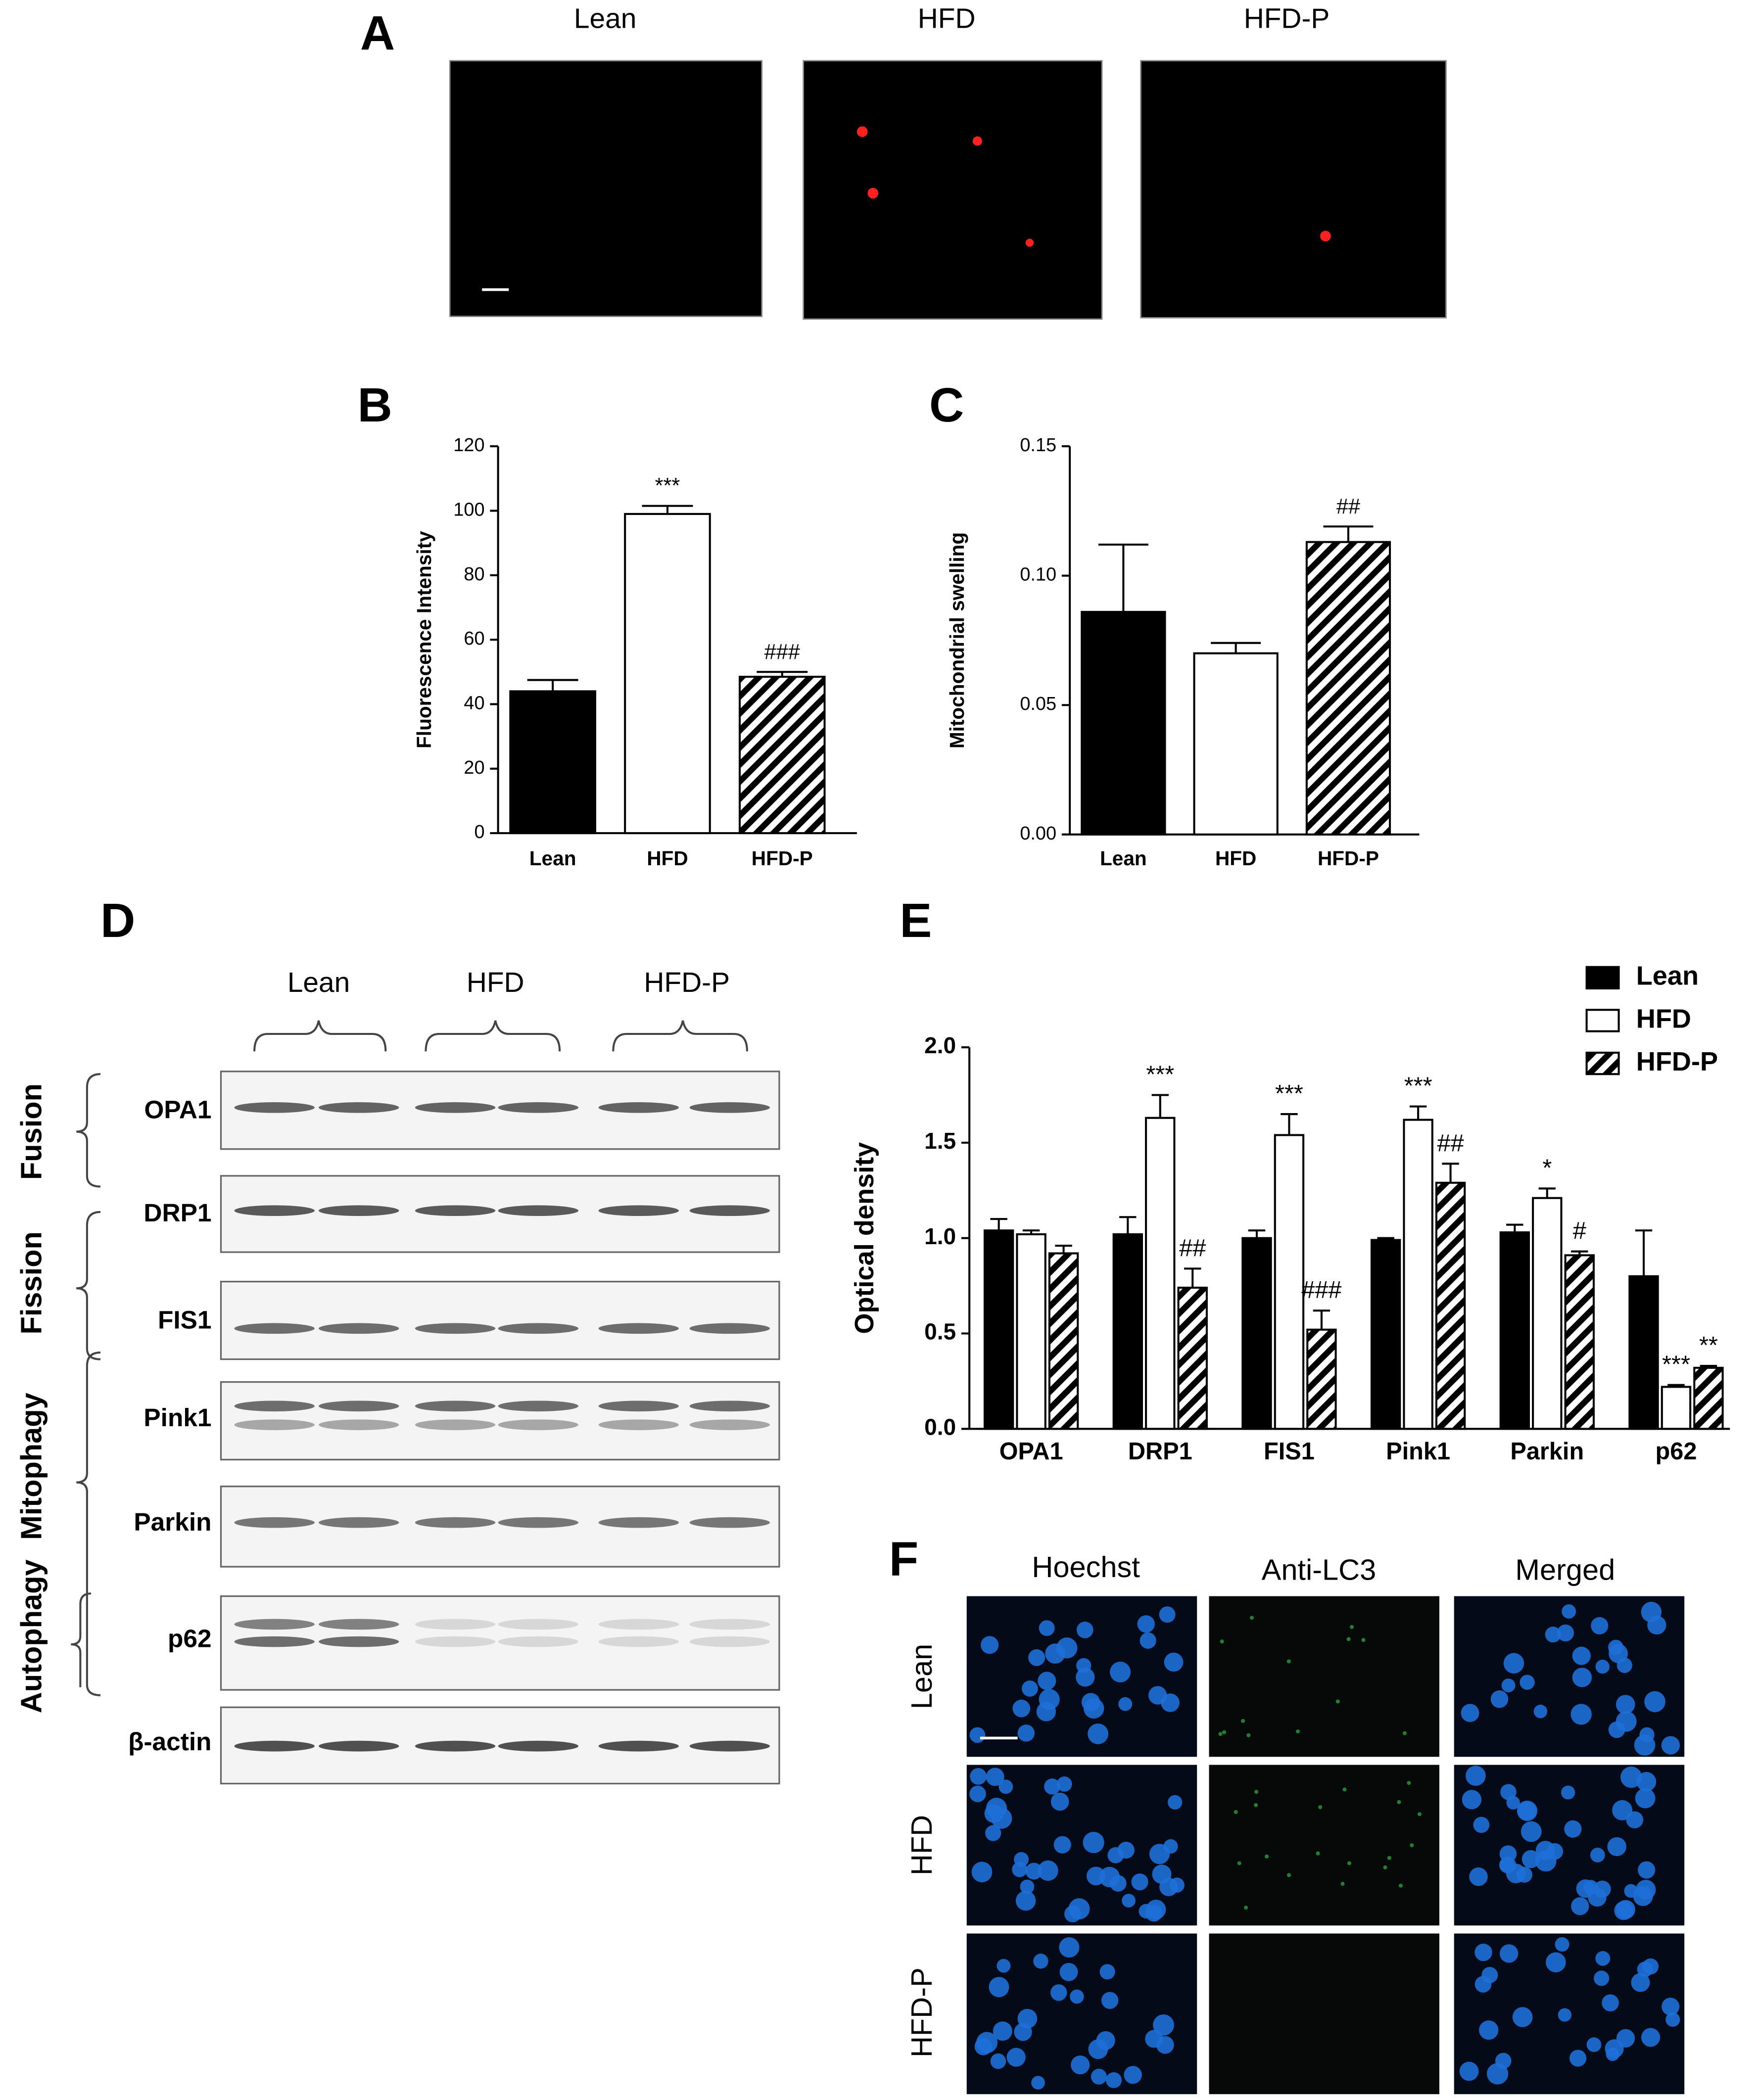  I want to click on group-title: HFD, so click(495, 982).